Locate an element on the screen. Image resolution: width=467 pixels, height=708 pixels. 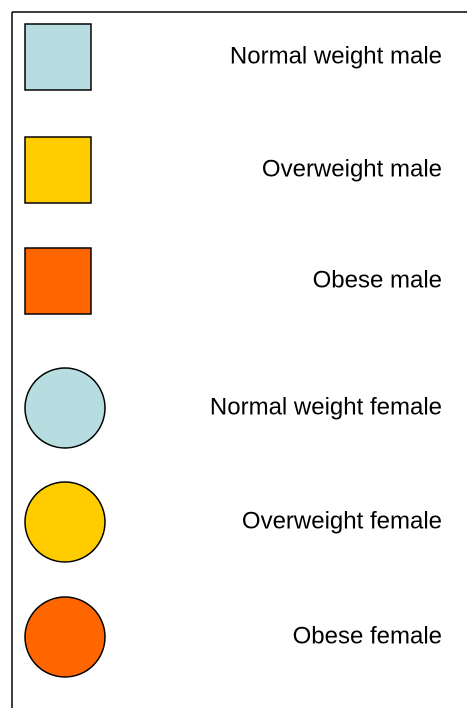
legend-label: Normal weight male is located at coordinates (336, 55).